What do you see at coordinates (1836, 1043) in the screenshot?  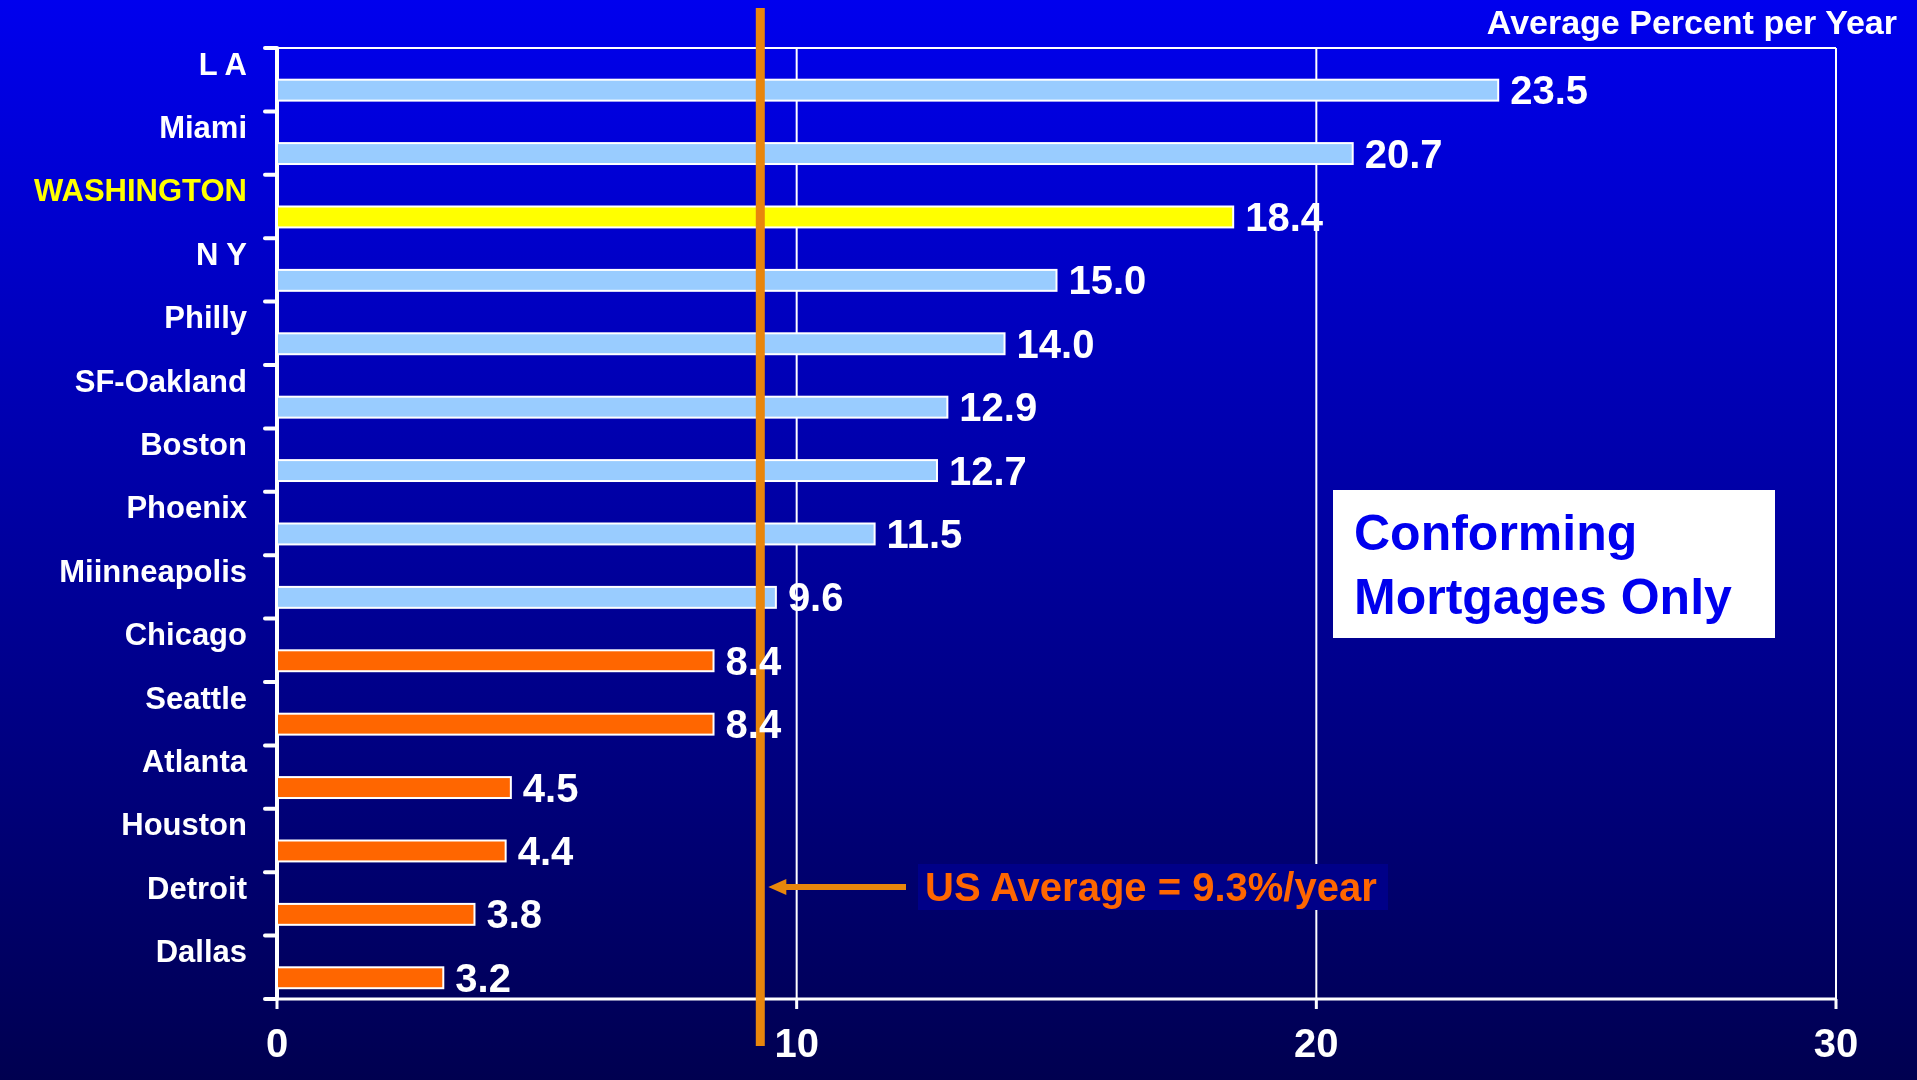 I see `x-tick-label: 30` at bounding box center [1836, 1043].